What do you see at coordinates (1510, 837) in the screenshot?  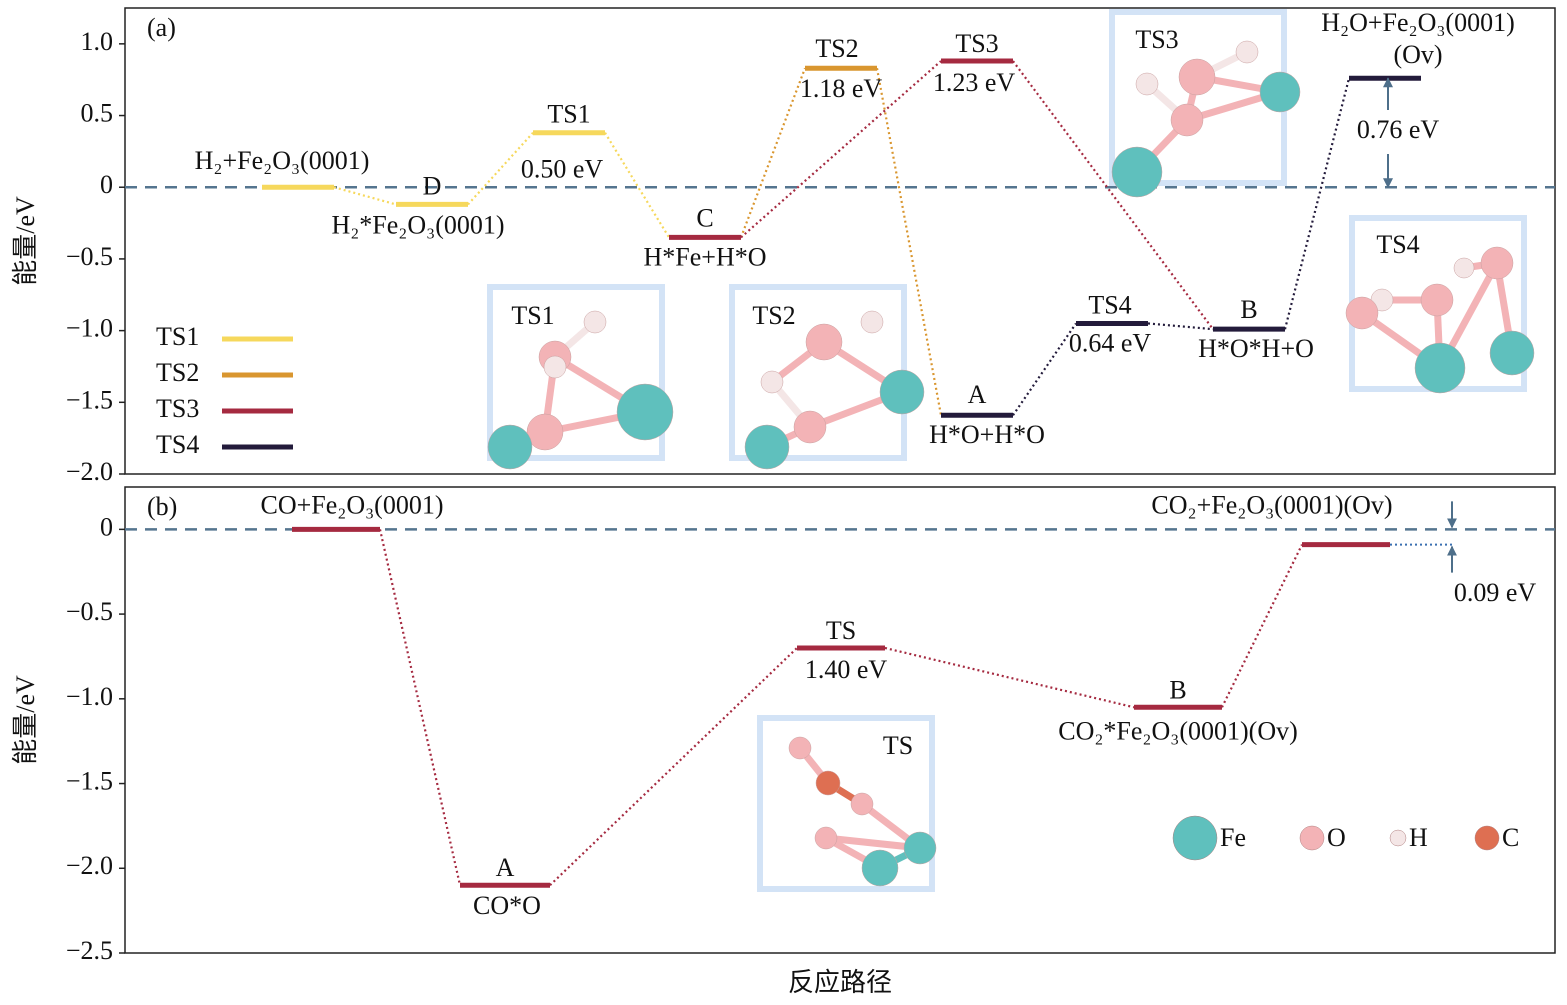 I see `atom-legend-label: C` at bounding box center [1510, 837].